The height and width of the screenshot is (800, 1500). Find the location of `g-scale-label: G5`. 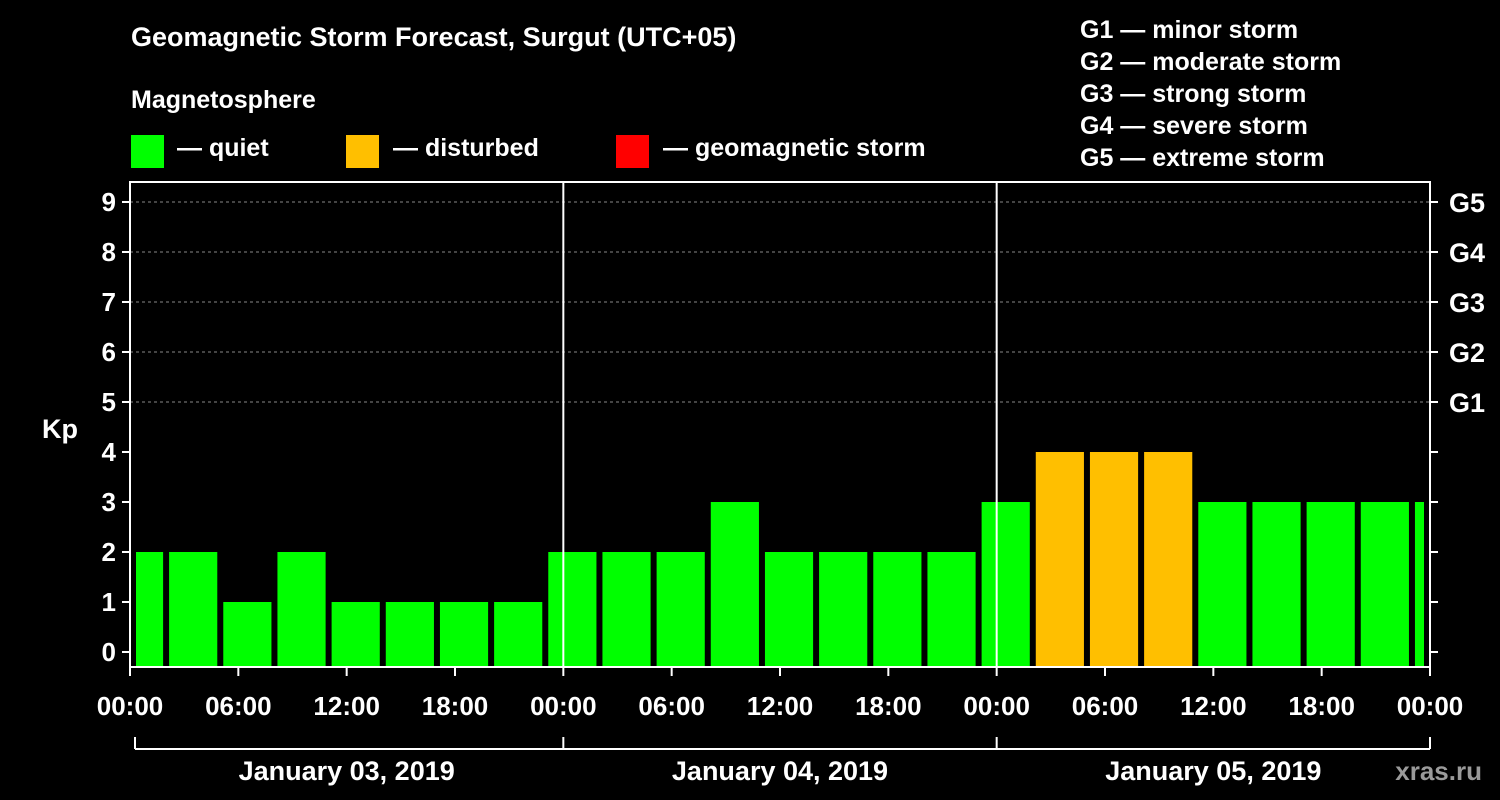

g-scale-label: G5 is located at coordinates (1467, 203).